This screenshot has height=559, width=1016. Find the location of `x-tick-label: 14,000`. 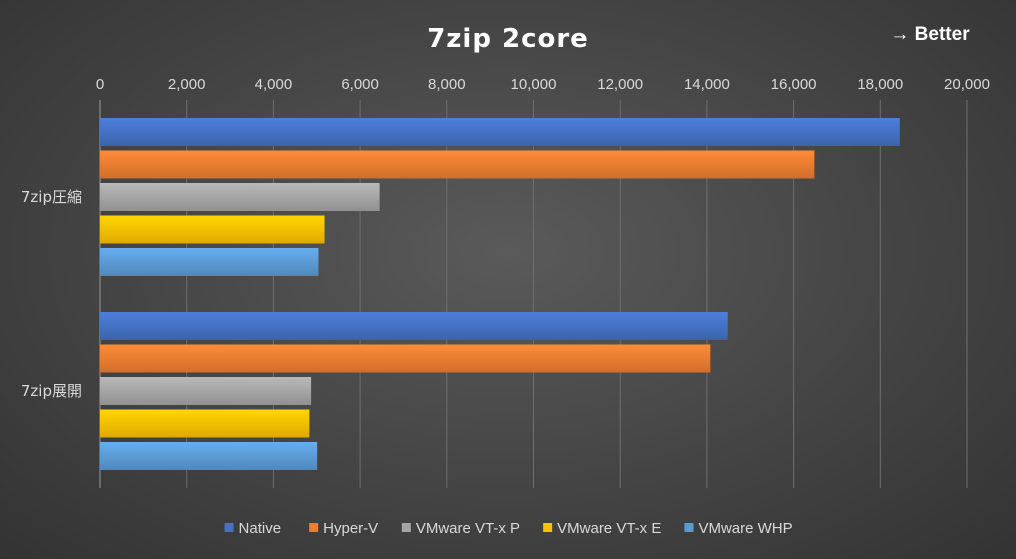

x-tick-label: 14,000 is located at coordinates (707, 84).